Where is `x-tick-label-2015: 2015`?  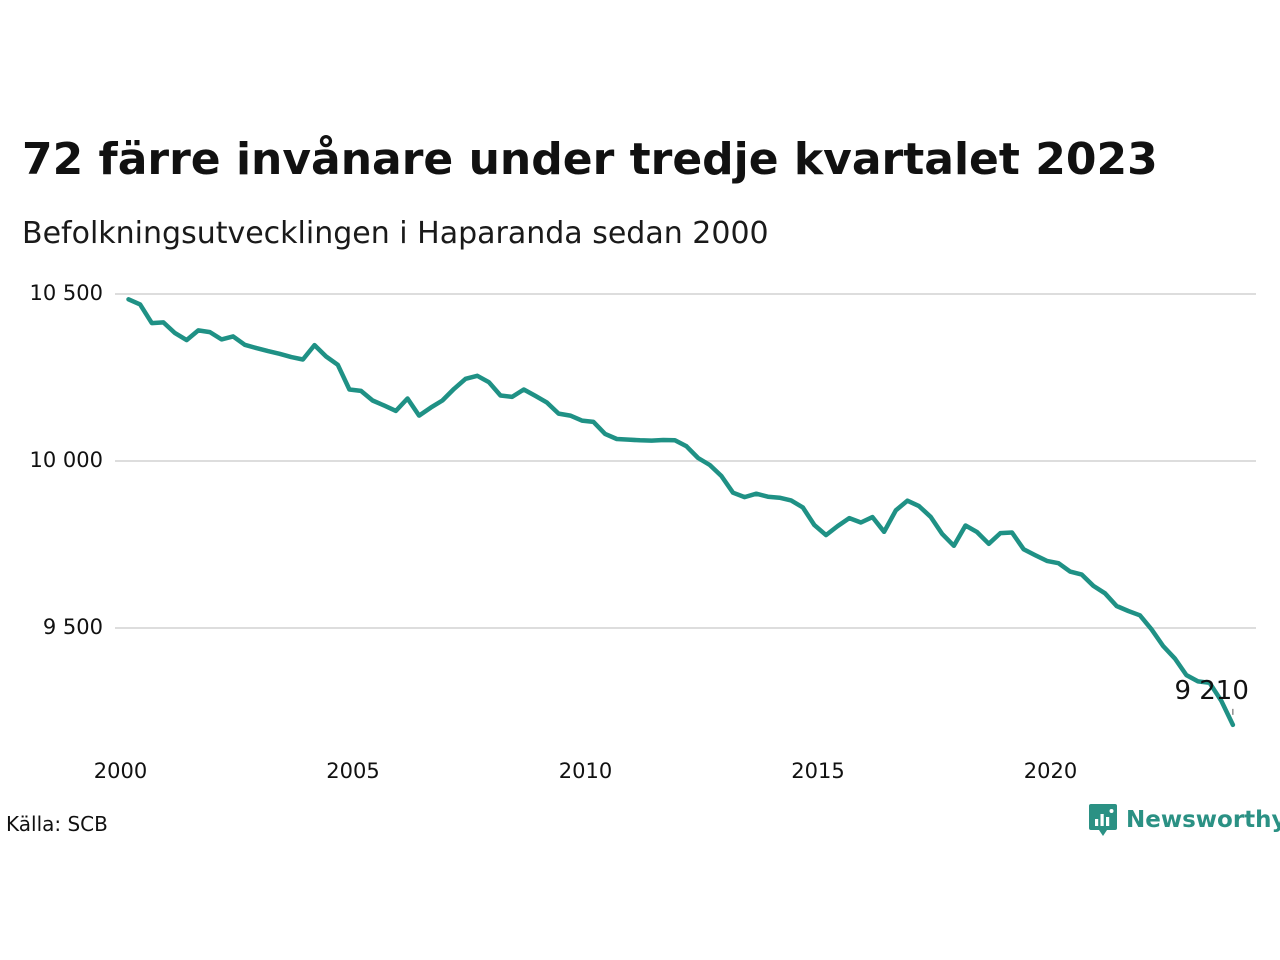
x-tick-label-2015: 2015 is located at coordinates (817, 771).